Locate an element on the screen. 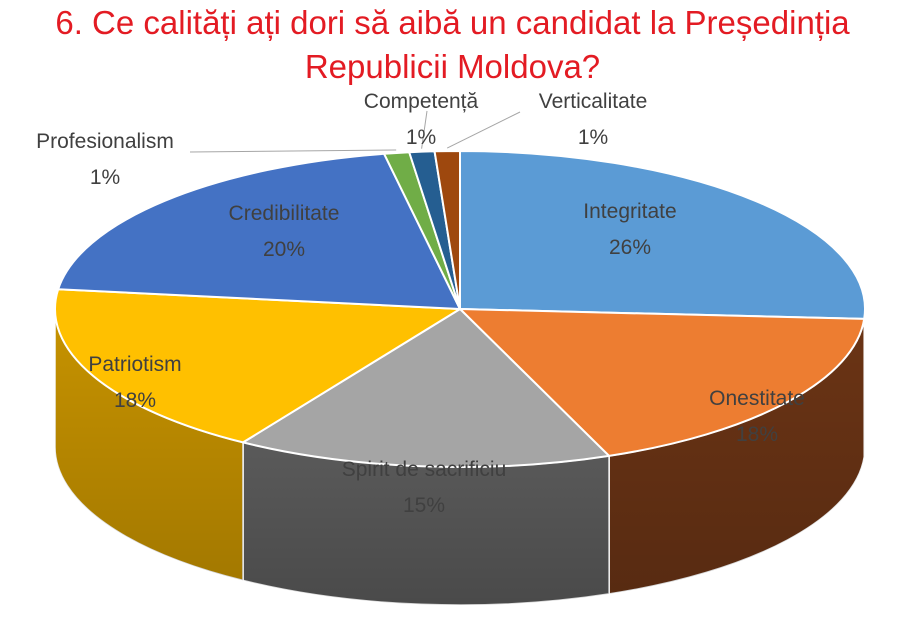  slice-value-credibilitate: 20% is located at coordinates (284, 249).